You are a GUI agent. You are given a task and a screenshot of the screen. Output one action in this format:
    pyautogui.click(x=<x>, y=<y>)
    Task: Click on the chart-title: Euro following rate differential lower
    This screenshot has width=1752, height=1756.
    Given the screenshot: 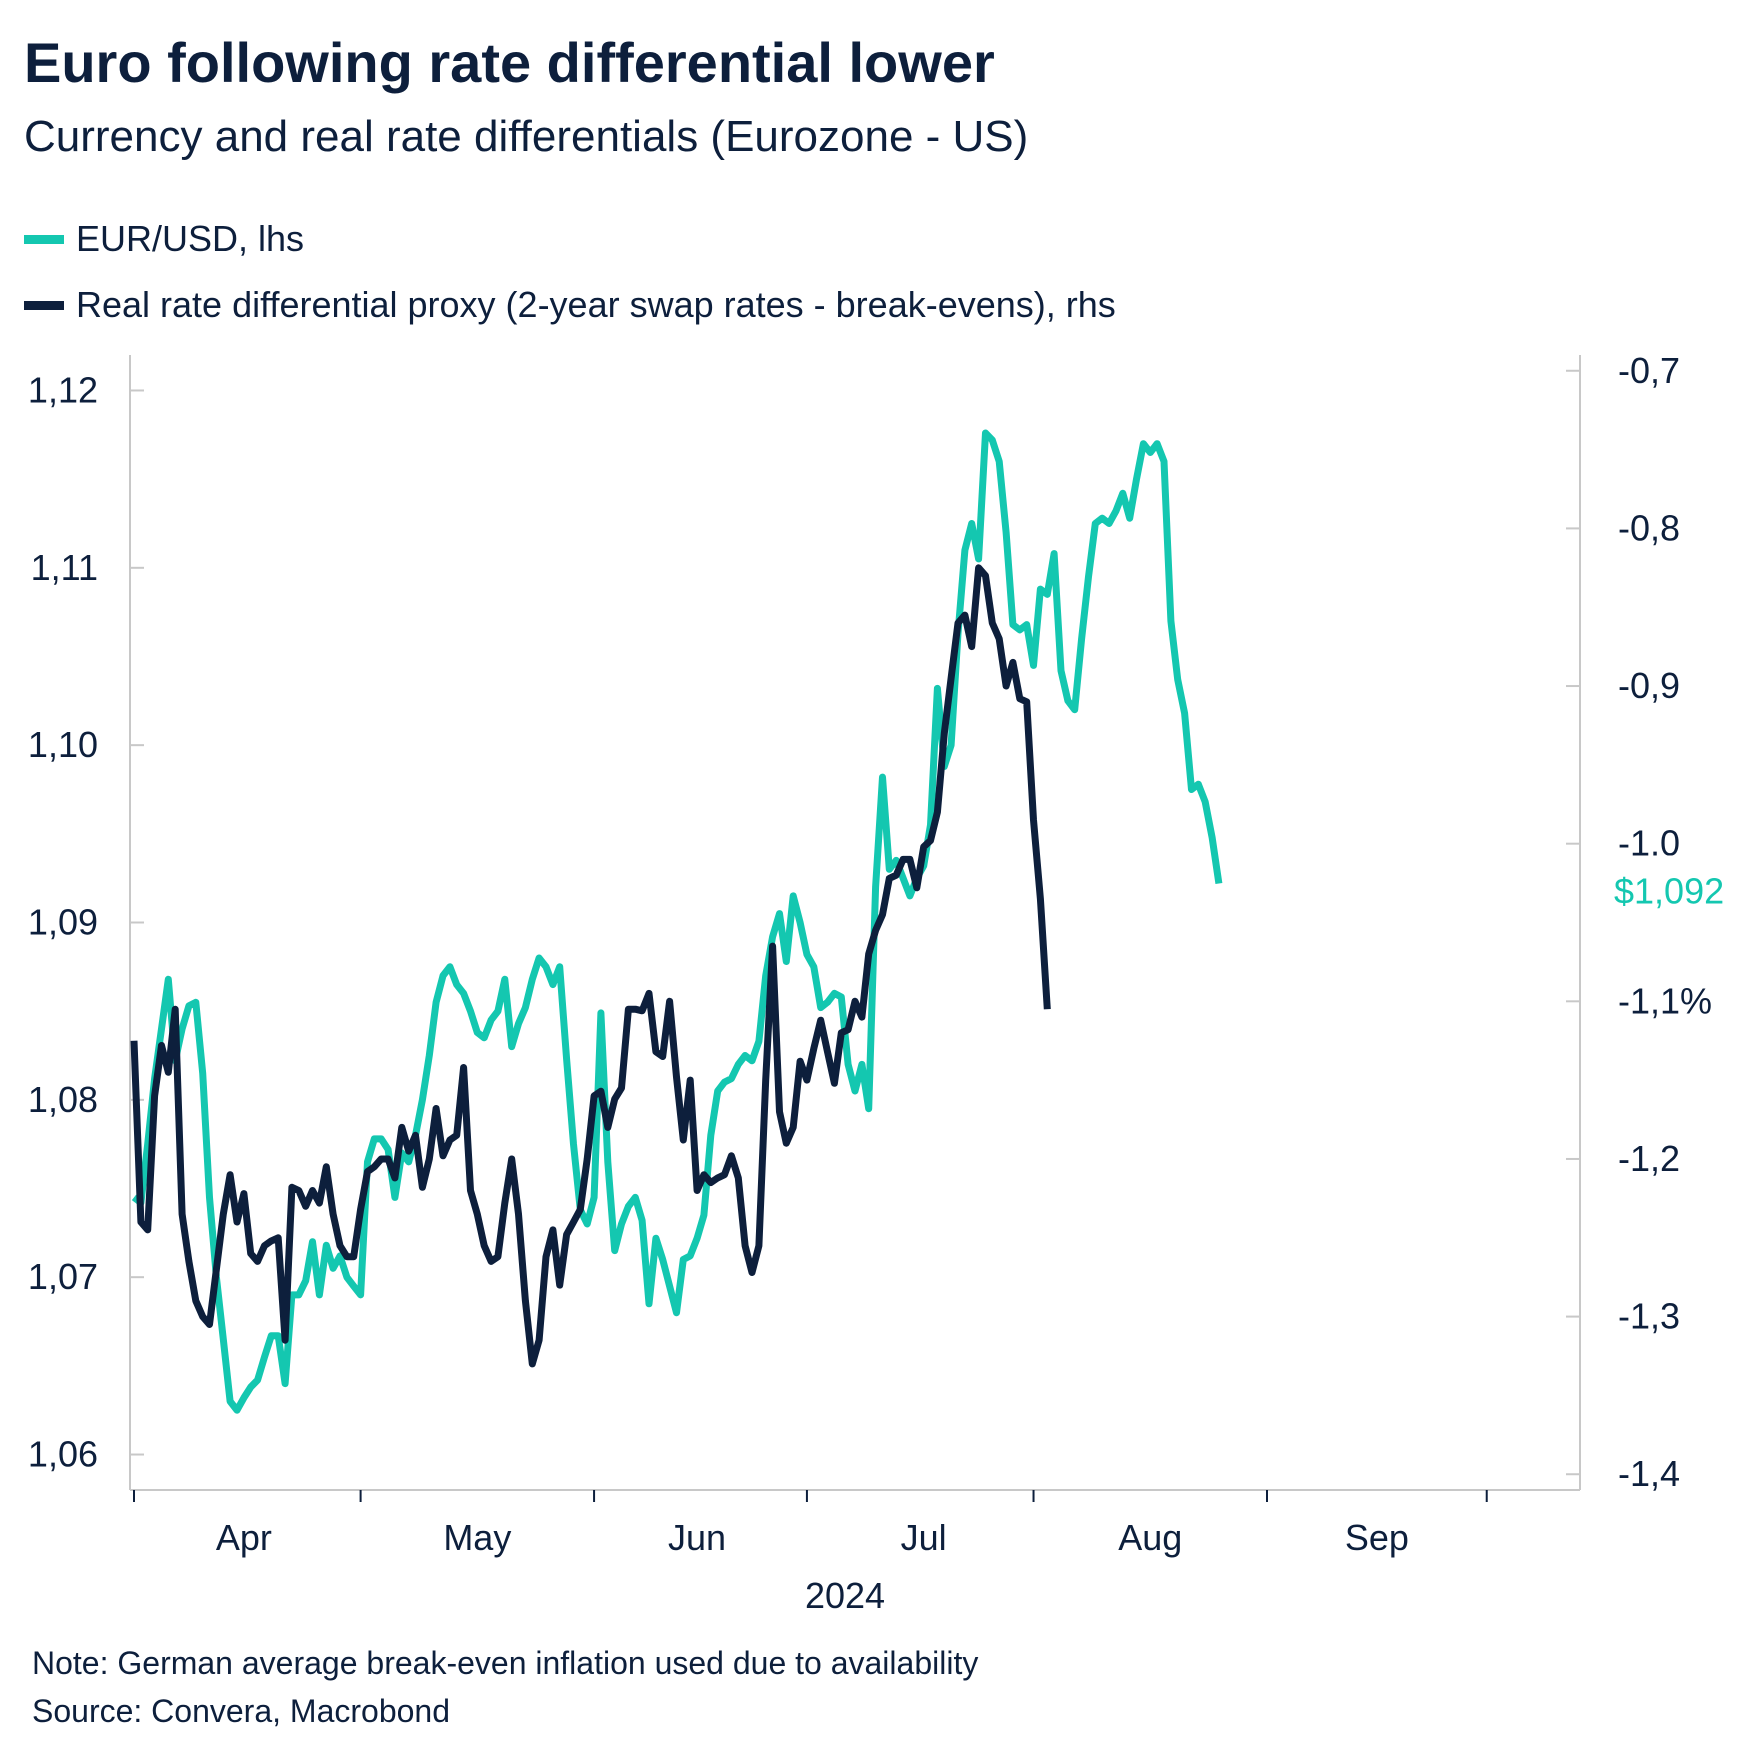 What is the action you would take?
    pyautogui.click(x=509, y=62)
    